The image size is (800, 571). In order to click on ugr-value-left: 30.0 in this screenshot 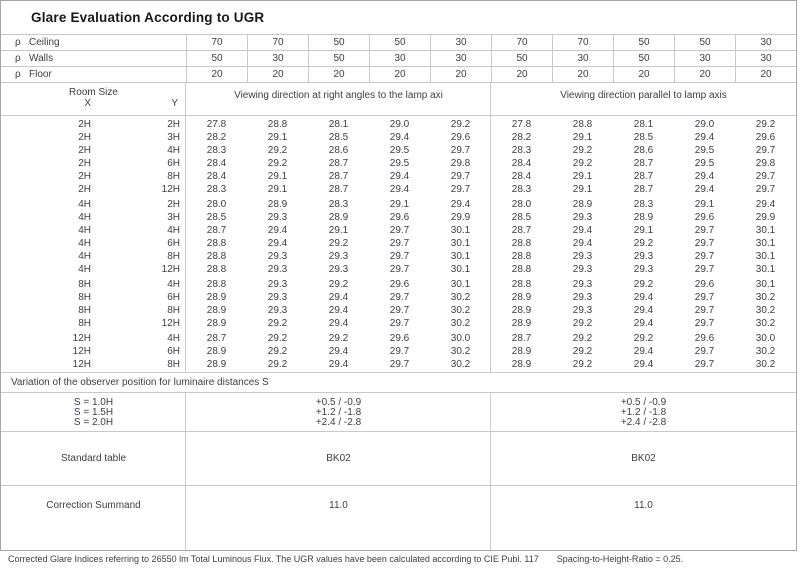, I will do `click(460, 338)`.